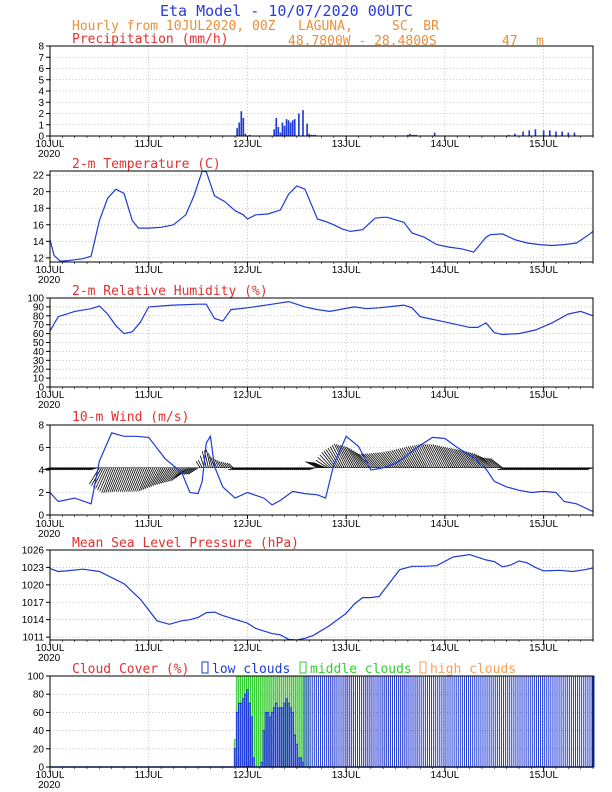 Image resolution: width=612 pixels, height=792 pixels. I want to click on x-tick-label: 10JUL, so click(50, 648).